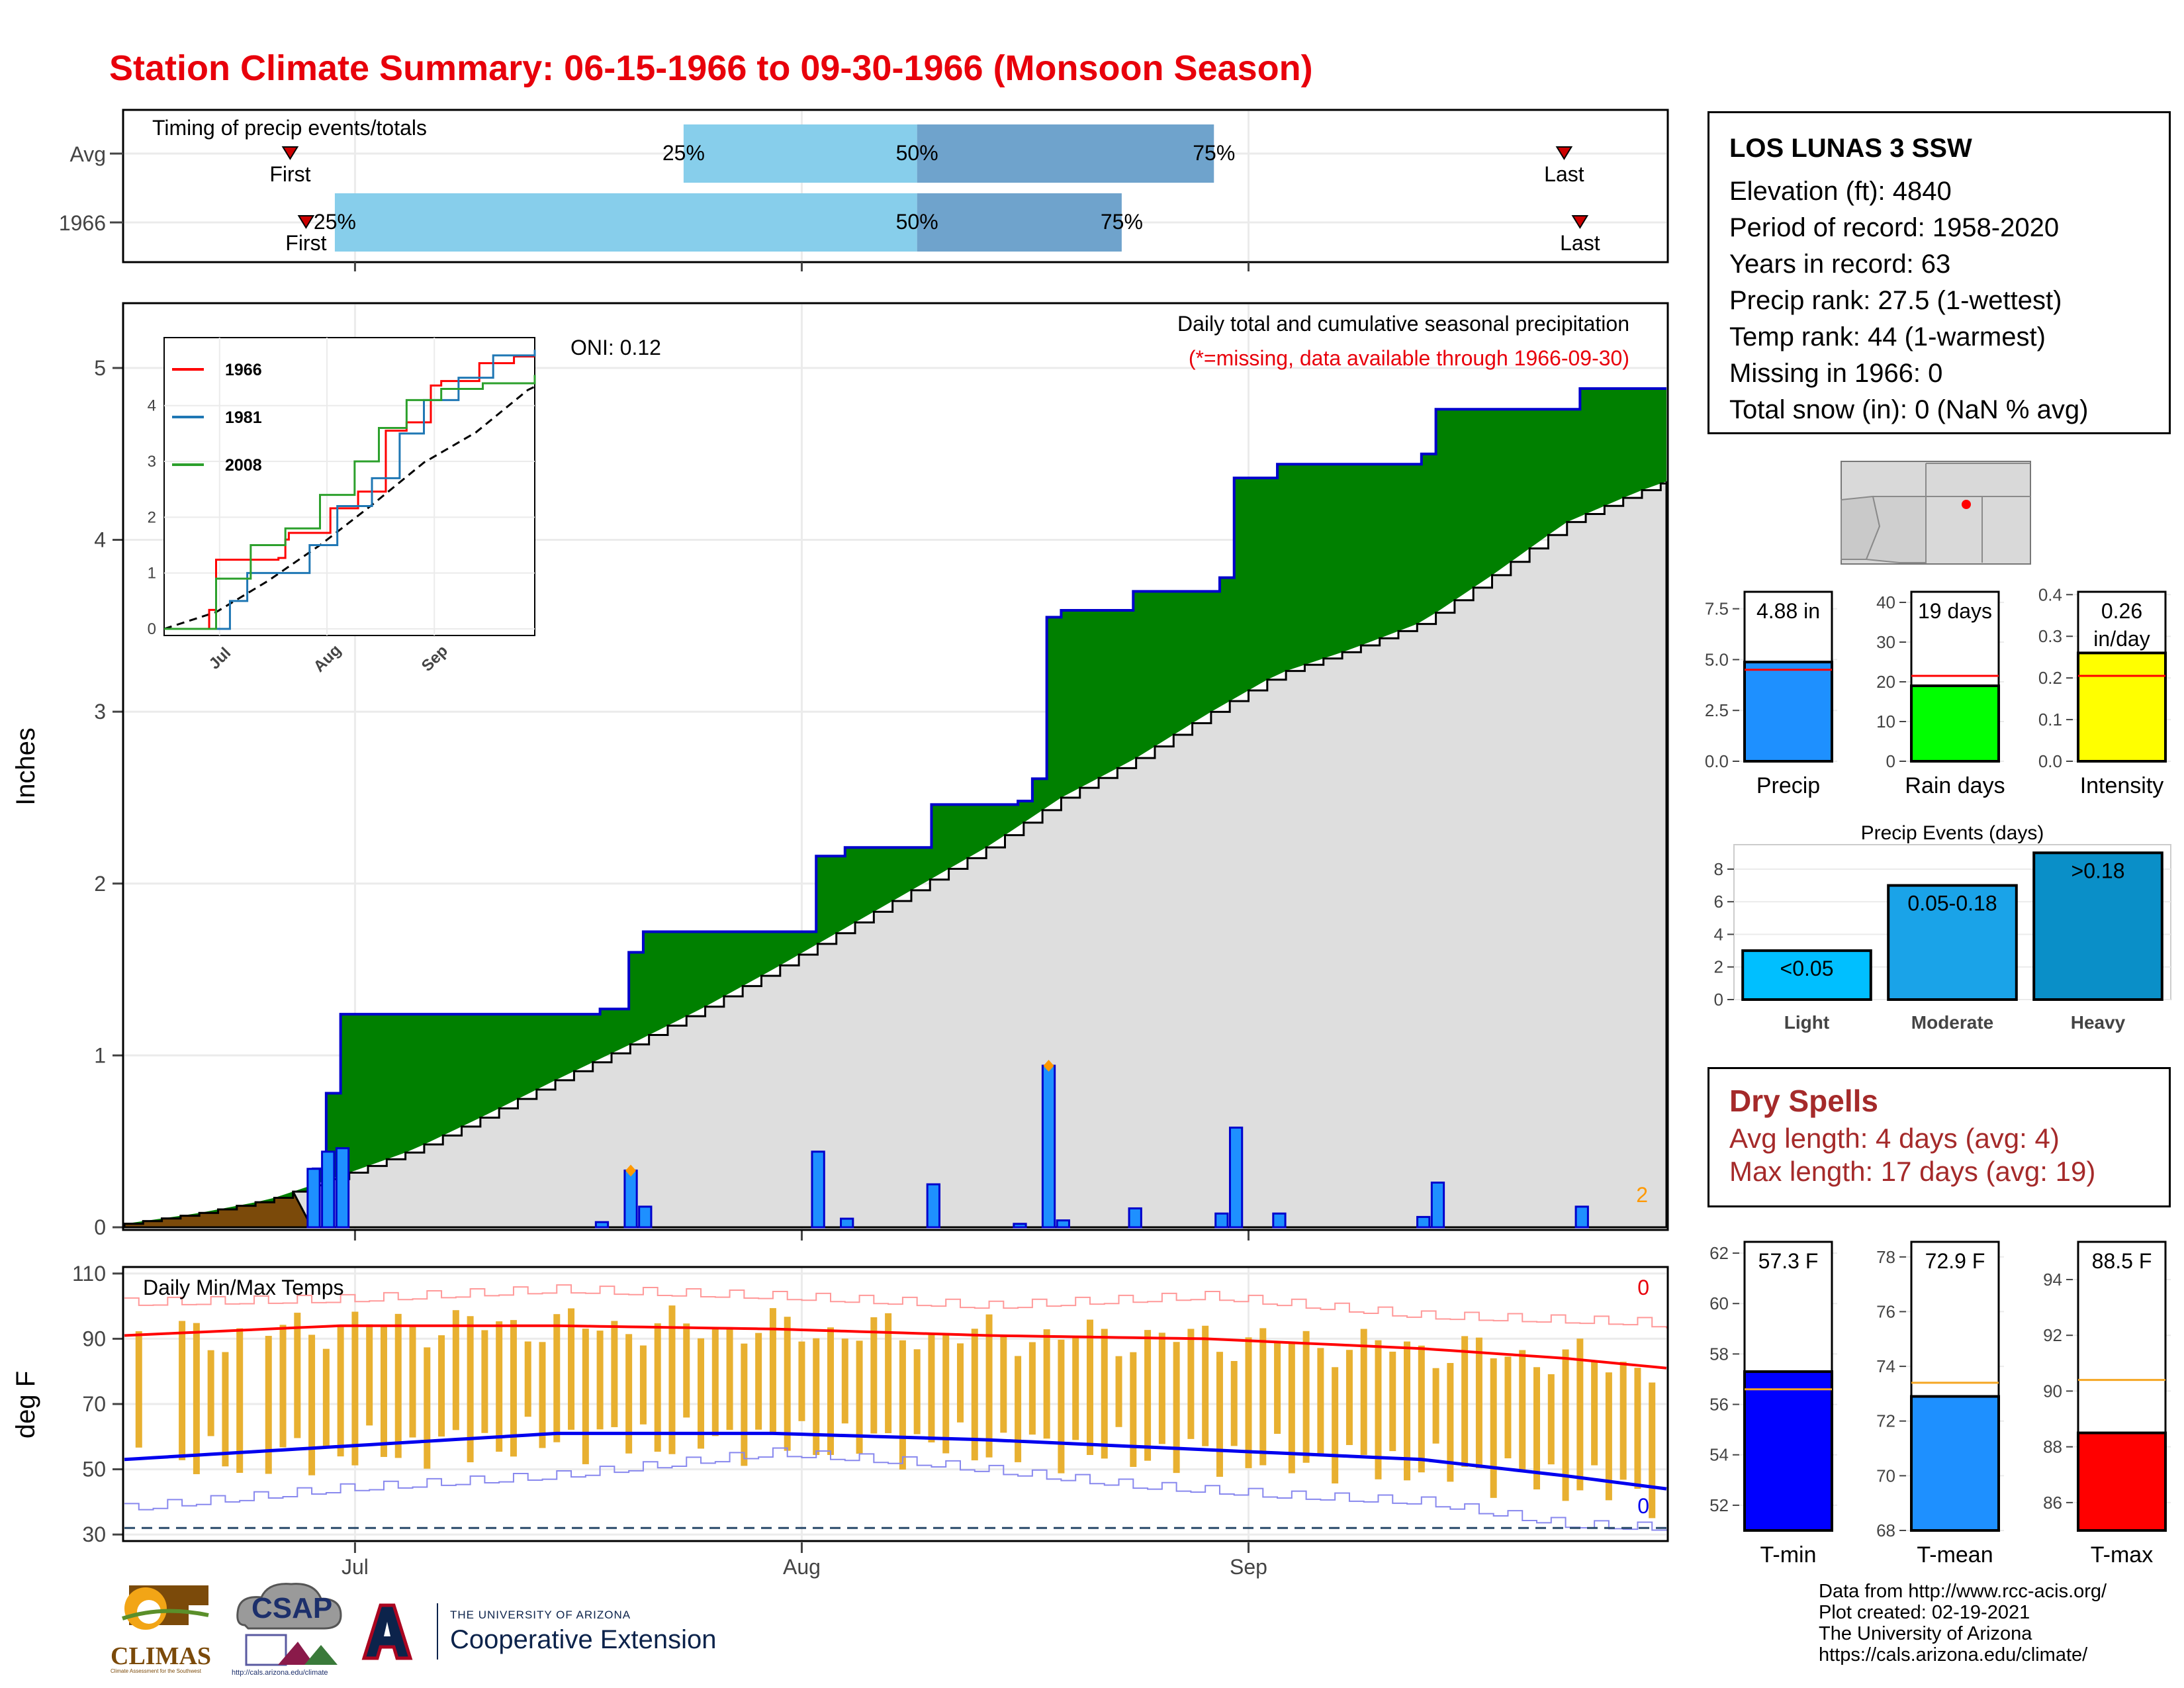 The height and width of the screenshot is (1688, 2184). What do you see at coordinates (355, 1567) in the screenshot?
I see `temp-xtick-label: Jul` at bounding box center [355, 1567].